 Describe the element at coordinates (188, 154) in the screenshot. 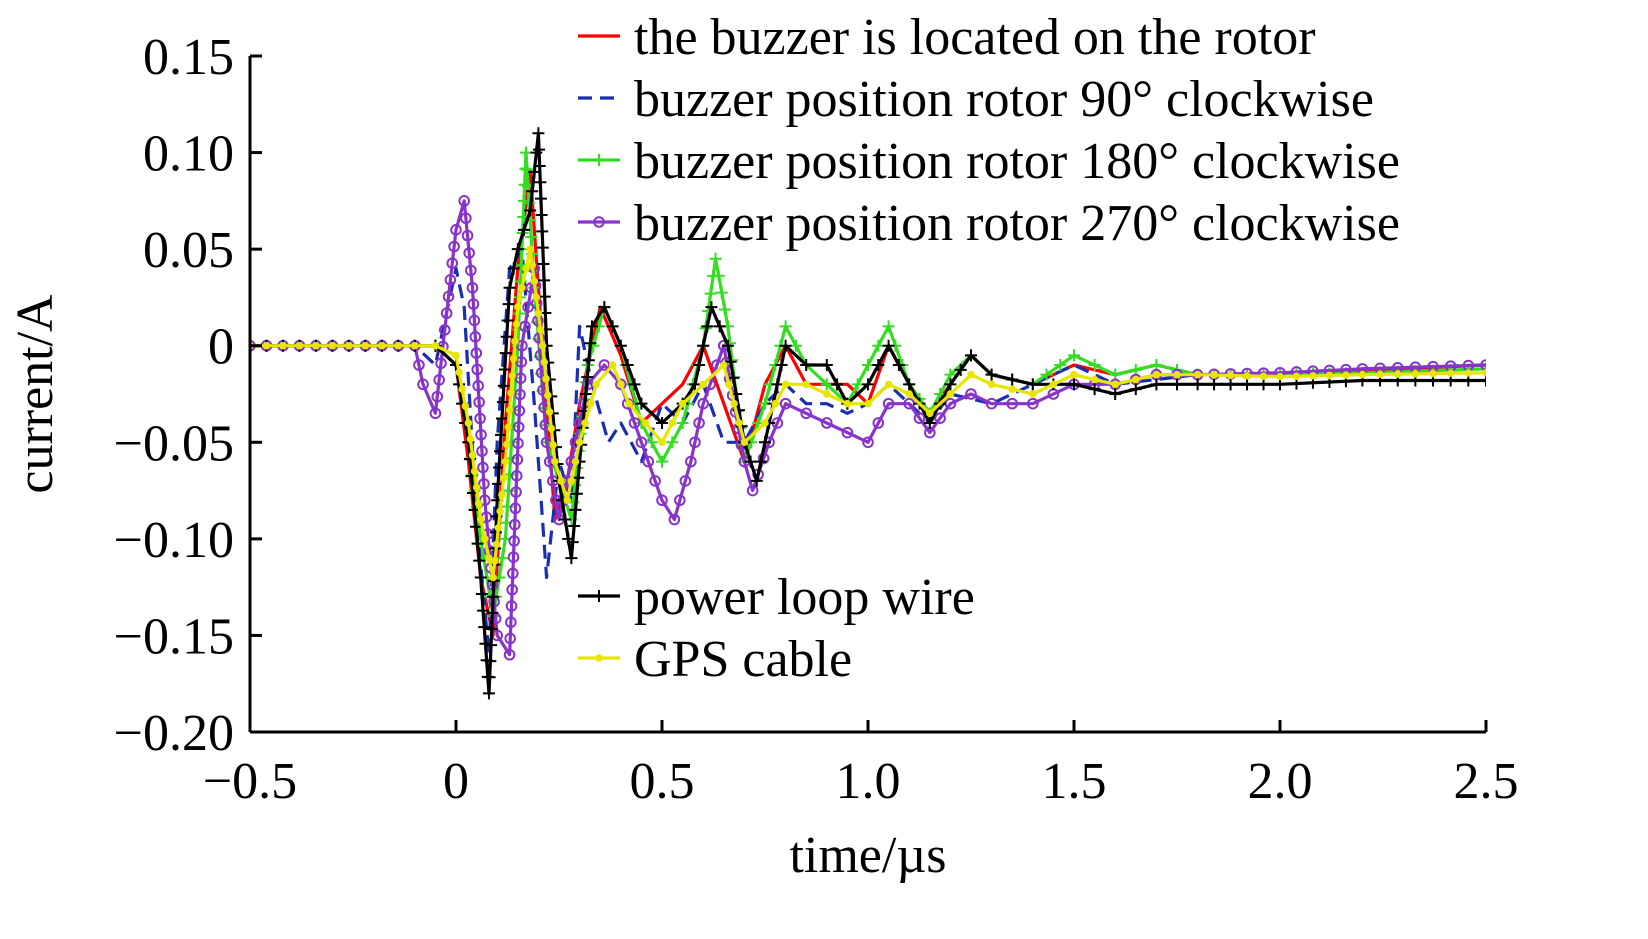

I see `y-tick-label: 0.10` at that location.